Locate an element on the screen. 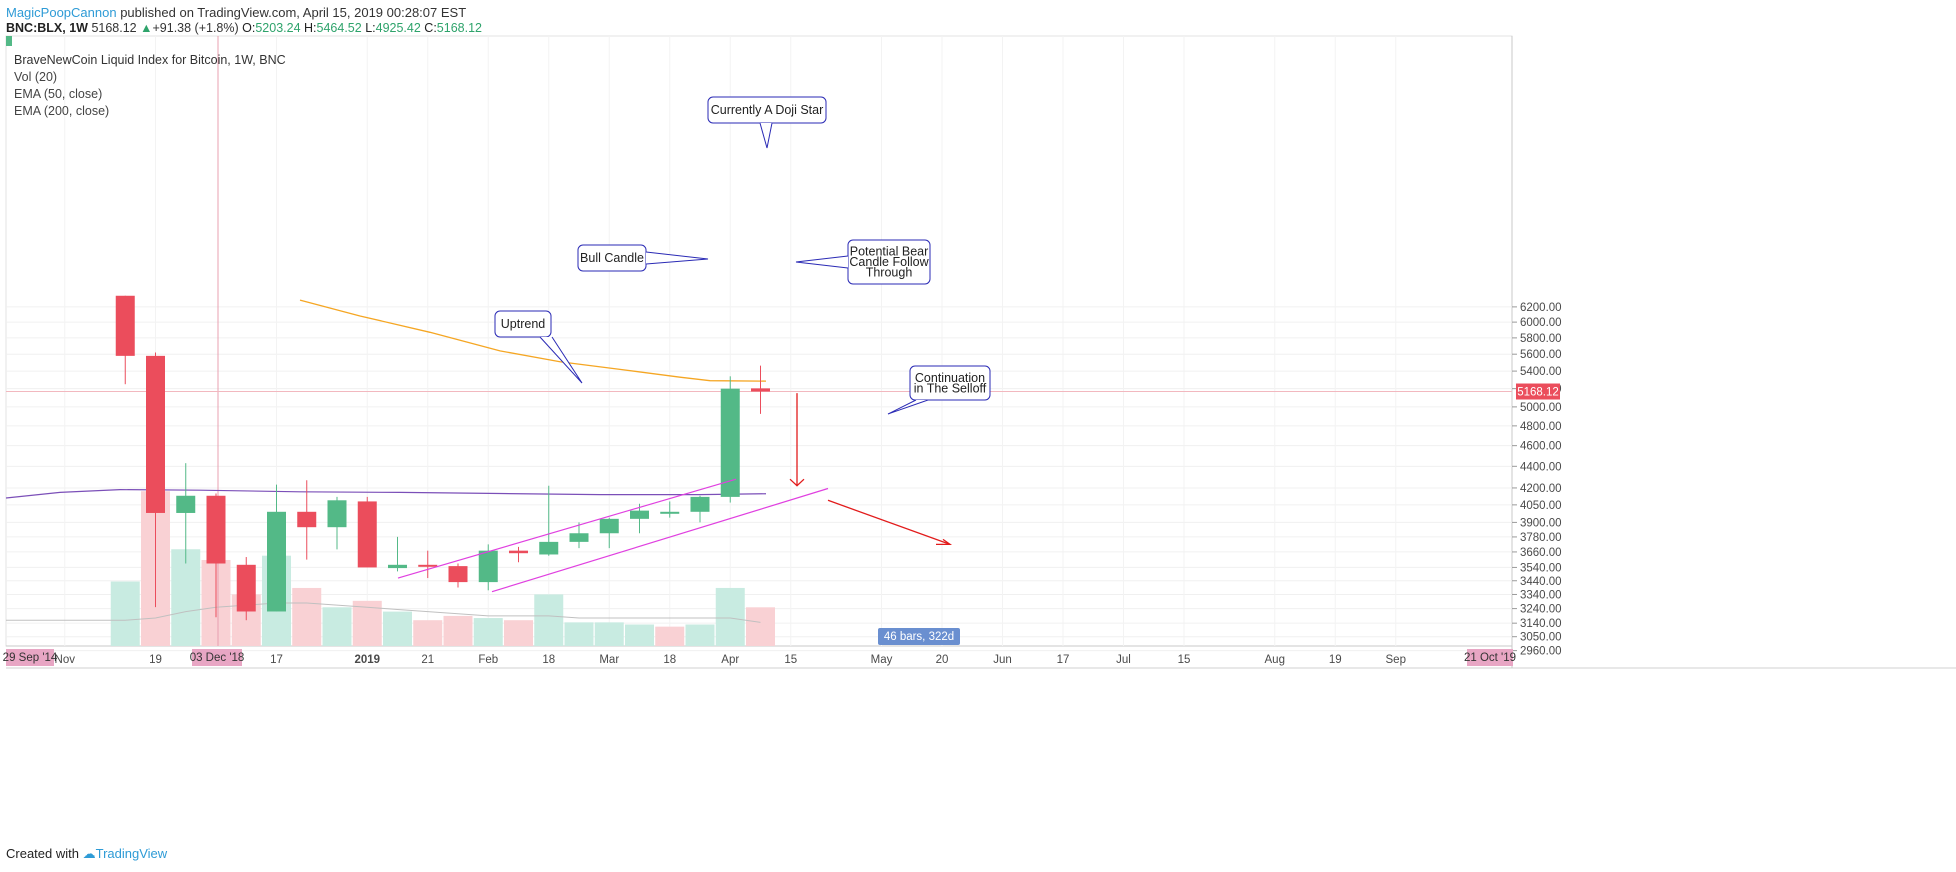  y-tick-label: 6200.00 is located at coordinates (1541, 308).